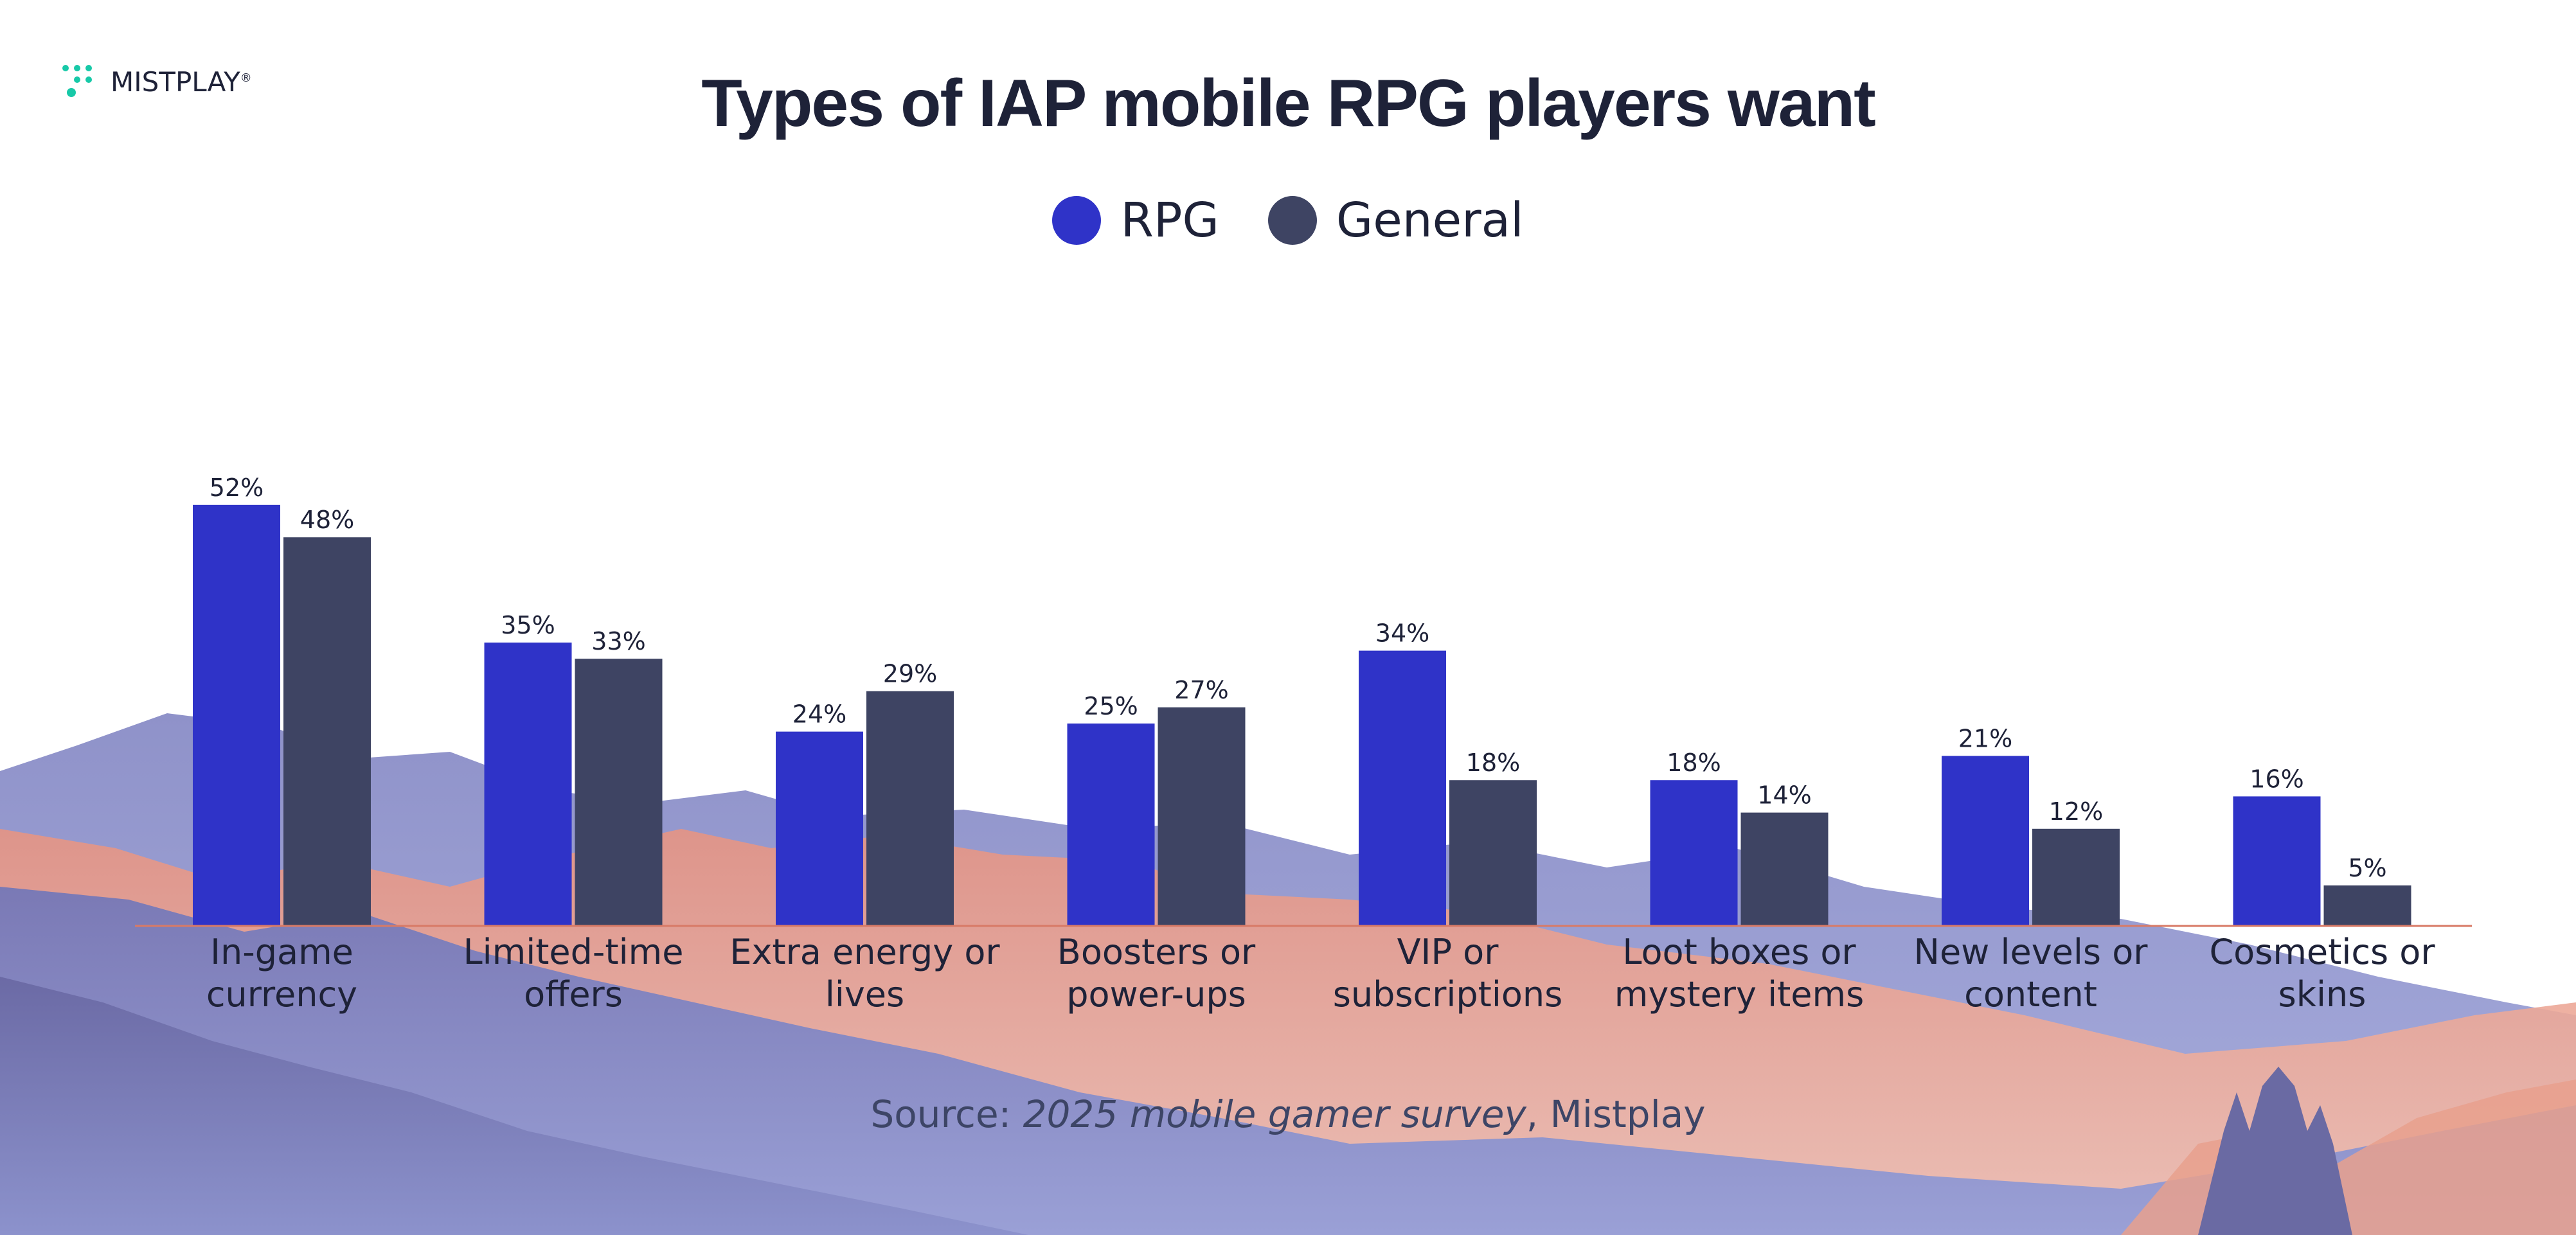 This screenshot has height=1235, width=2576. What do you see at coordinates (327, 520) in the screenshot?
I see `data-label-general: 48%` at bounding box center [327, 520].